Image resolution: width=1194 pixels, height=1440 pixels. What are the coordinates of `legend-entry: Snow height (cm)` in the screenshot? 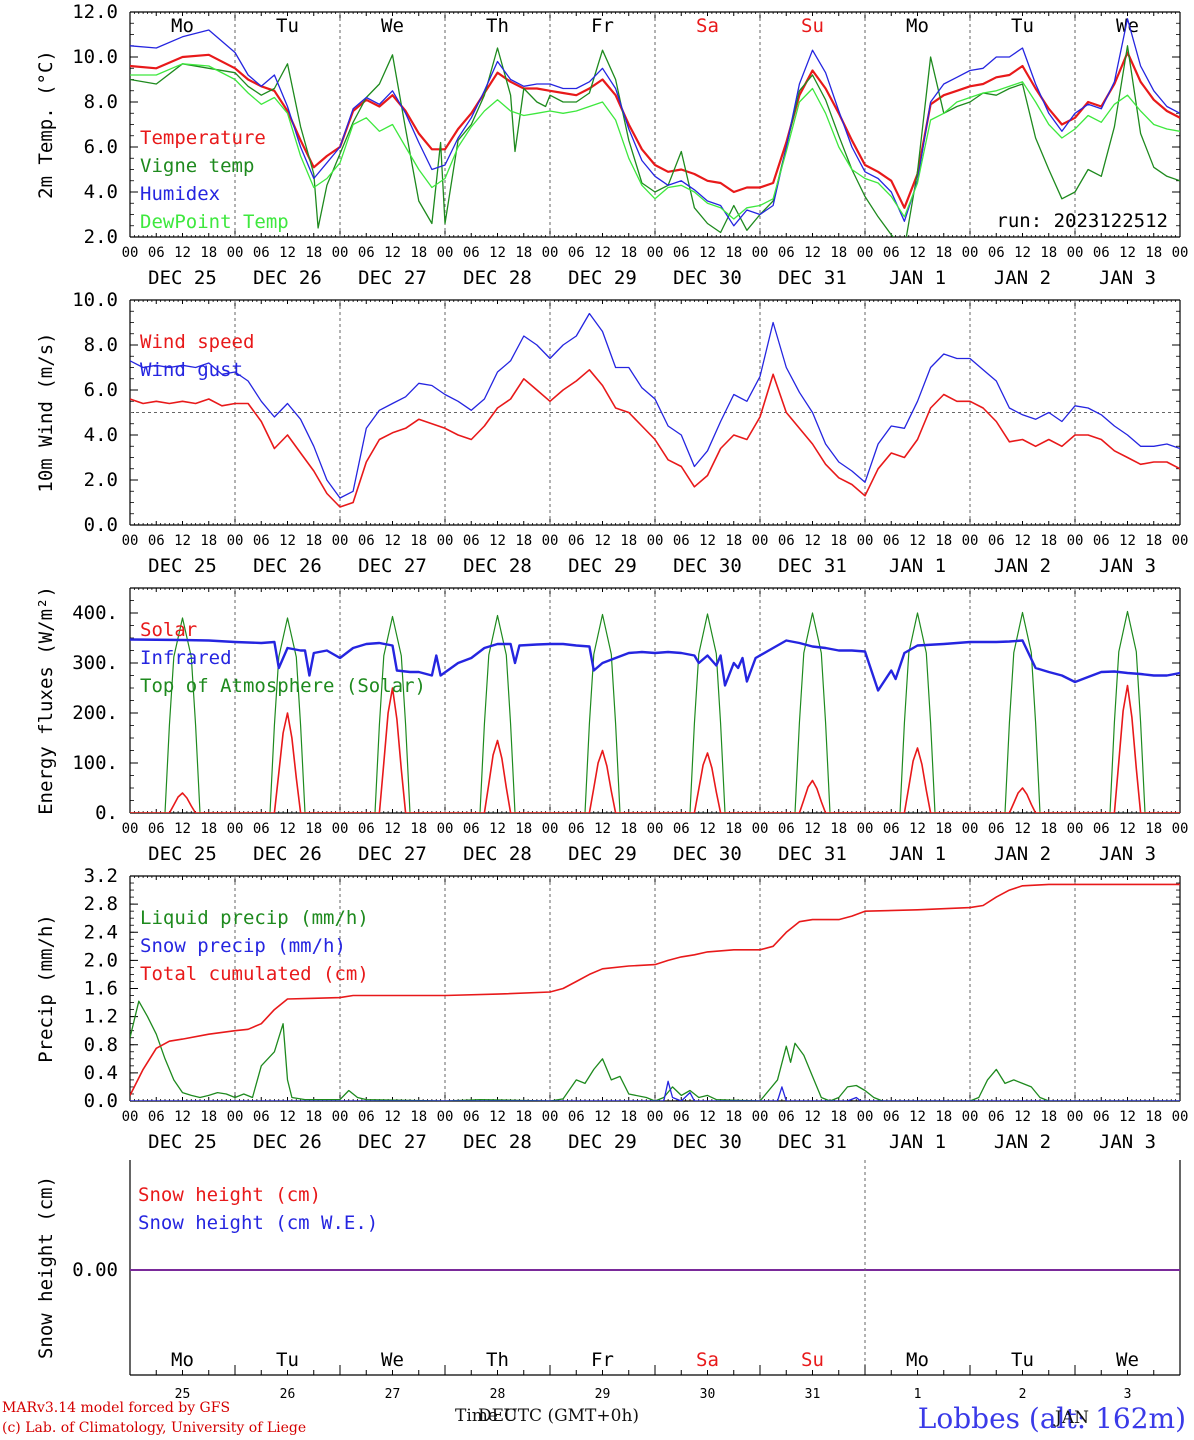 It's located at (229, 1195).